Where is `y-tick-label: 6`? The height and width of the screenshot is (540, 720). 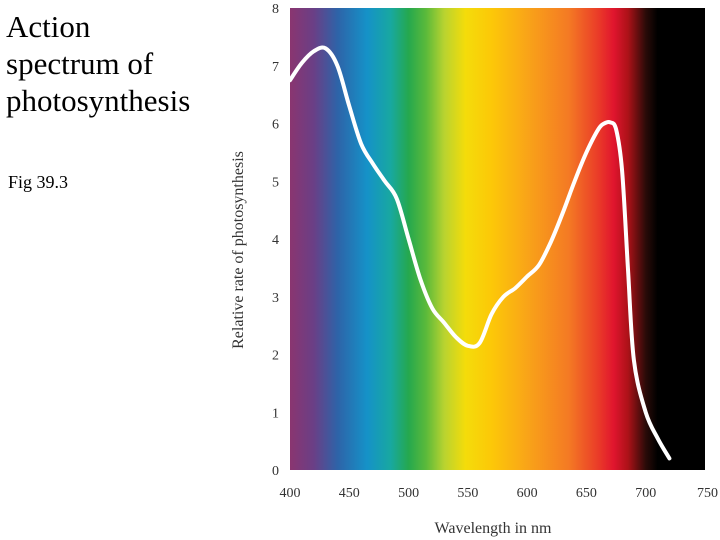 y-tick-label: 6 is located at coordinates (275, 125).